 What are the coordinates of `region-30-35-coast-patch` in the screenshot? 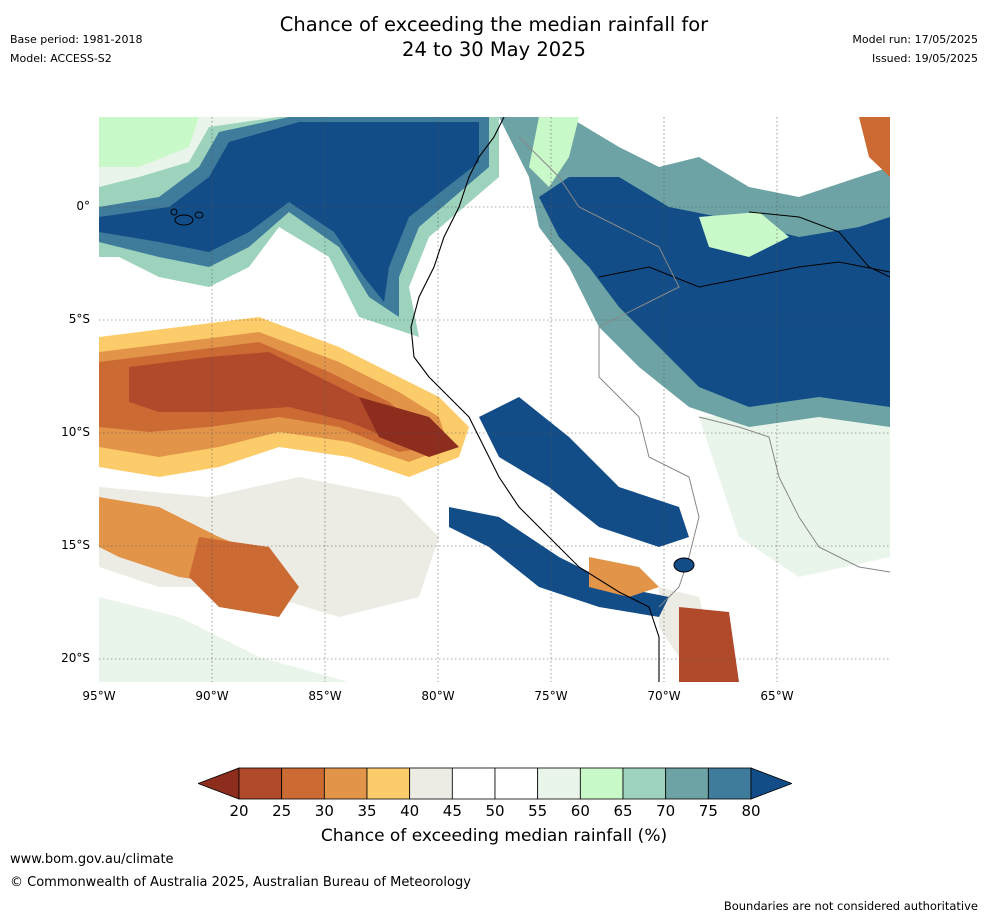 It's located at (624, 577).